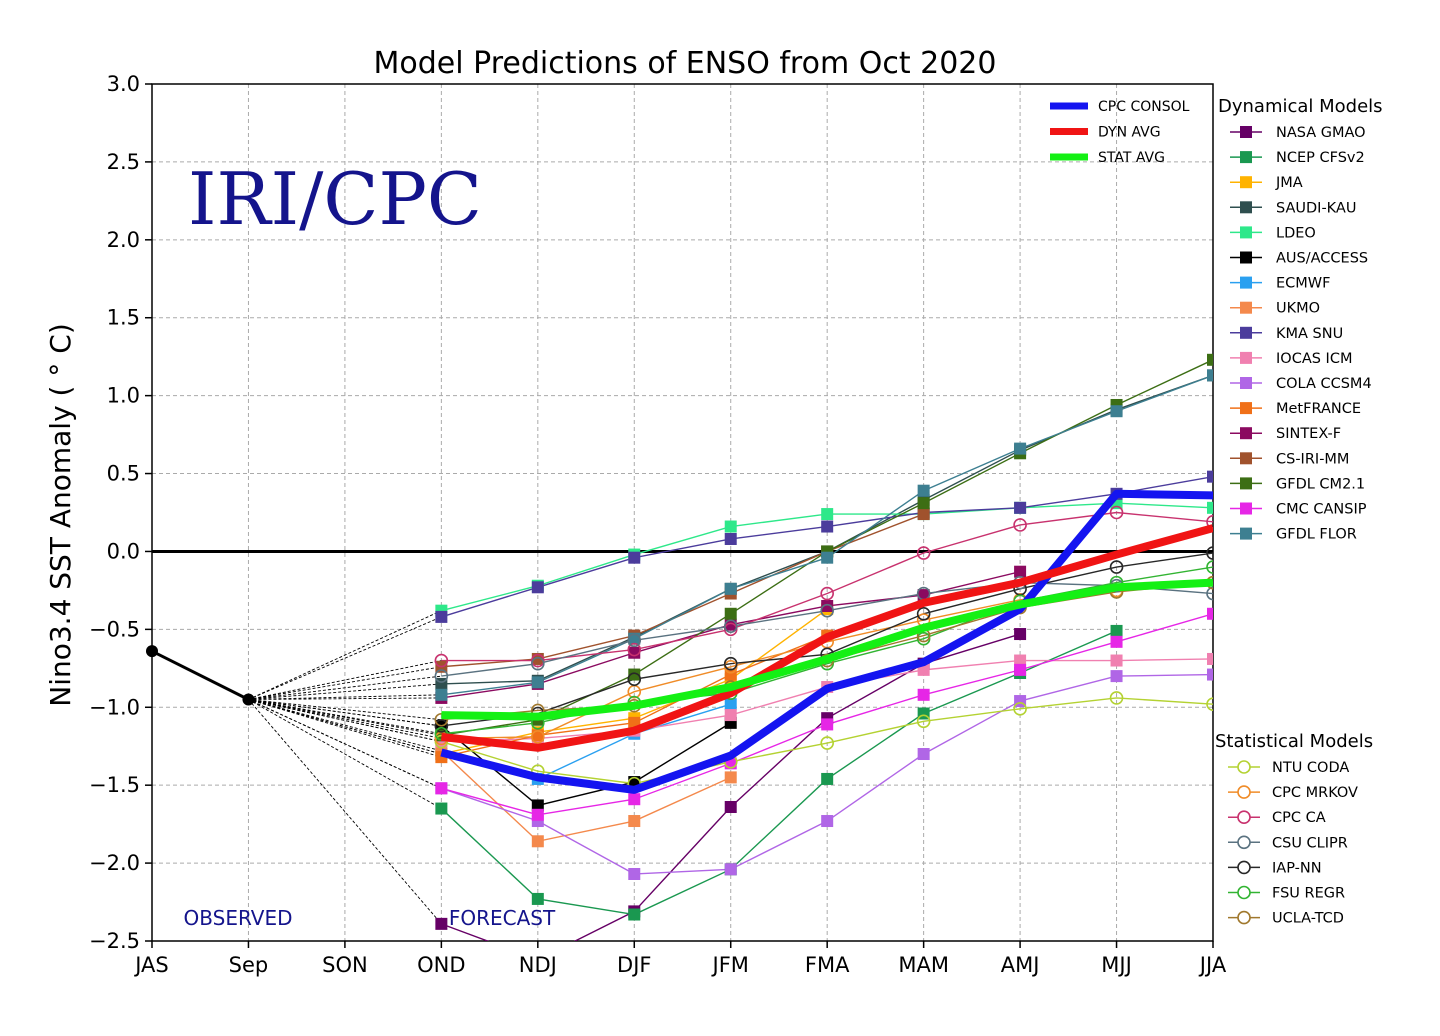  What do you see at coordinates (1246, 458) in the screenshot?
I see `legend-marker-cs-iri-mm` at bounding box center [1246, 458].